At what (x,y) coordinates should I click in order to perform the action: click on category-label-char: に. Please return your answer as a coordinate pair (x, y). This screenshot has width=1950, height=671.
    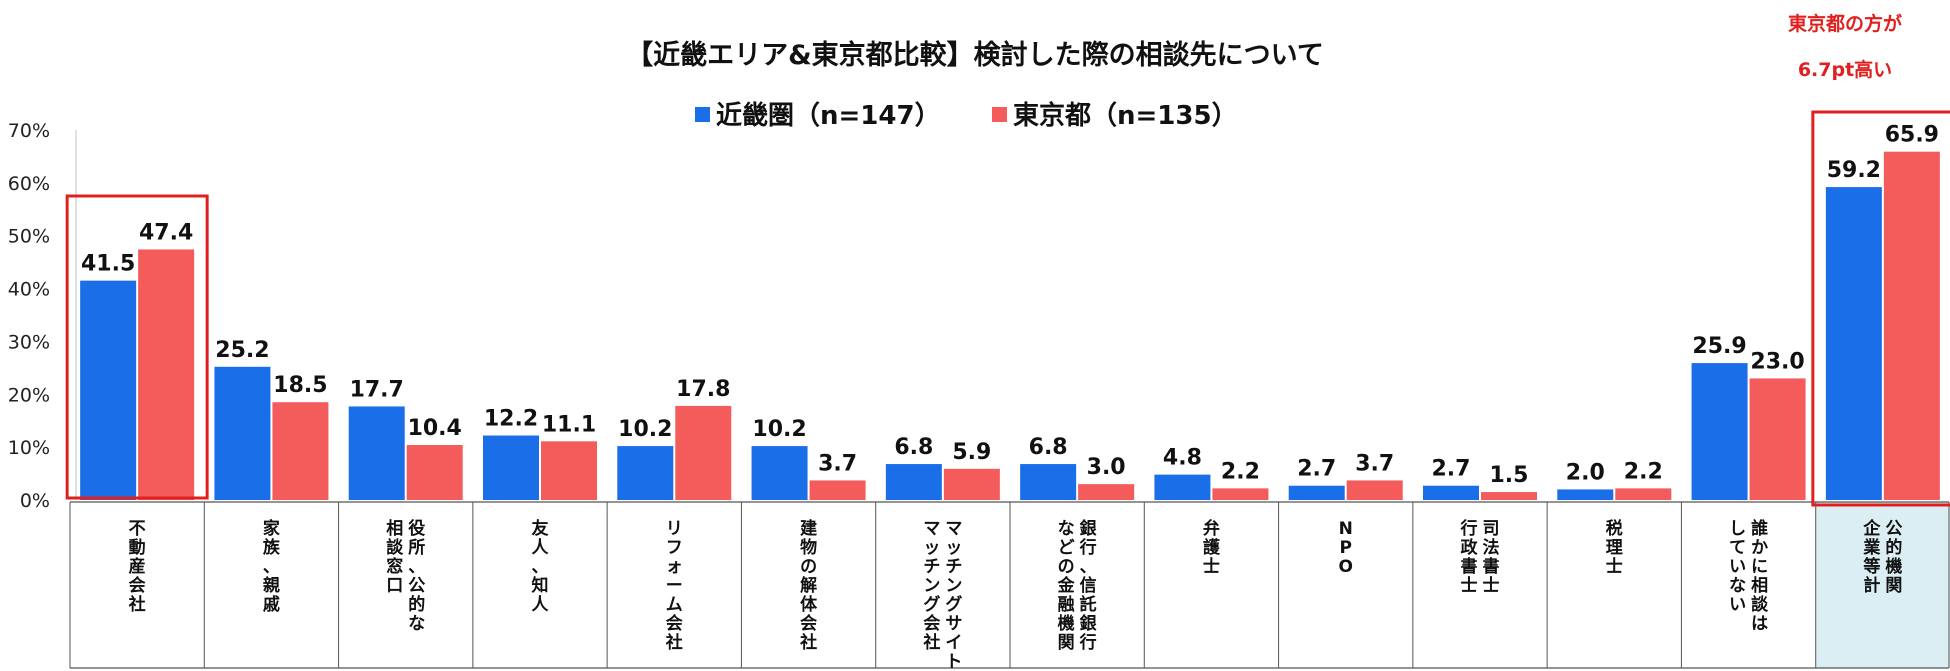
    Looking at the image, I should click on (1759, 567).